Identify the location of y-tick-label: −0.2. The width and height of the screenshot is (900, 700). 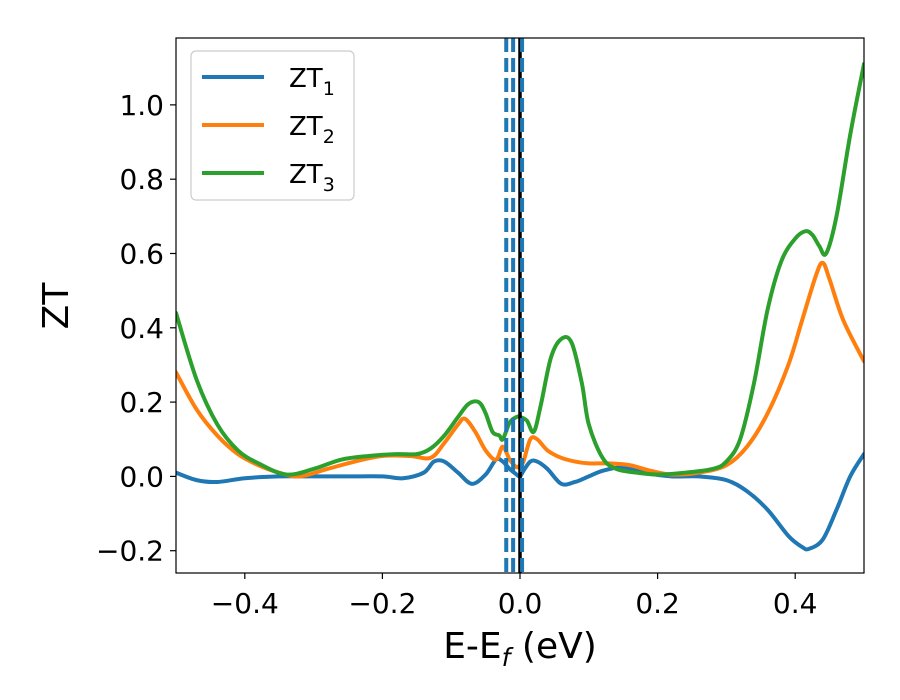
(130, 551).